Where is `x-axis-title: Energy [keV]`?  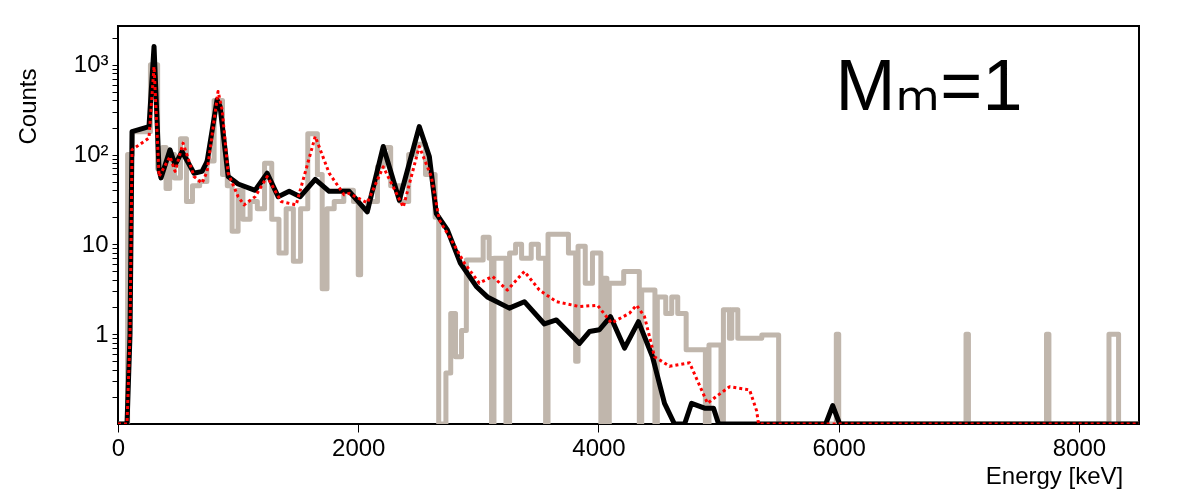
x-axis-title: Energy [keV] is located at coordinates (1054, 475).